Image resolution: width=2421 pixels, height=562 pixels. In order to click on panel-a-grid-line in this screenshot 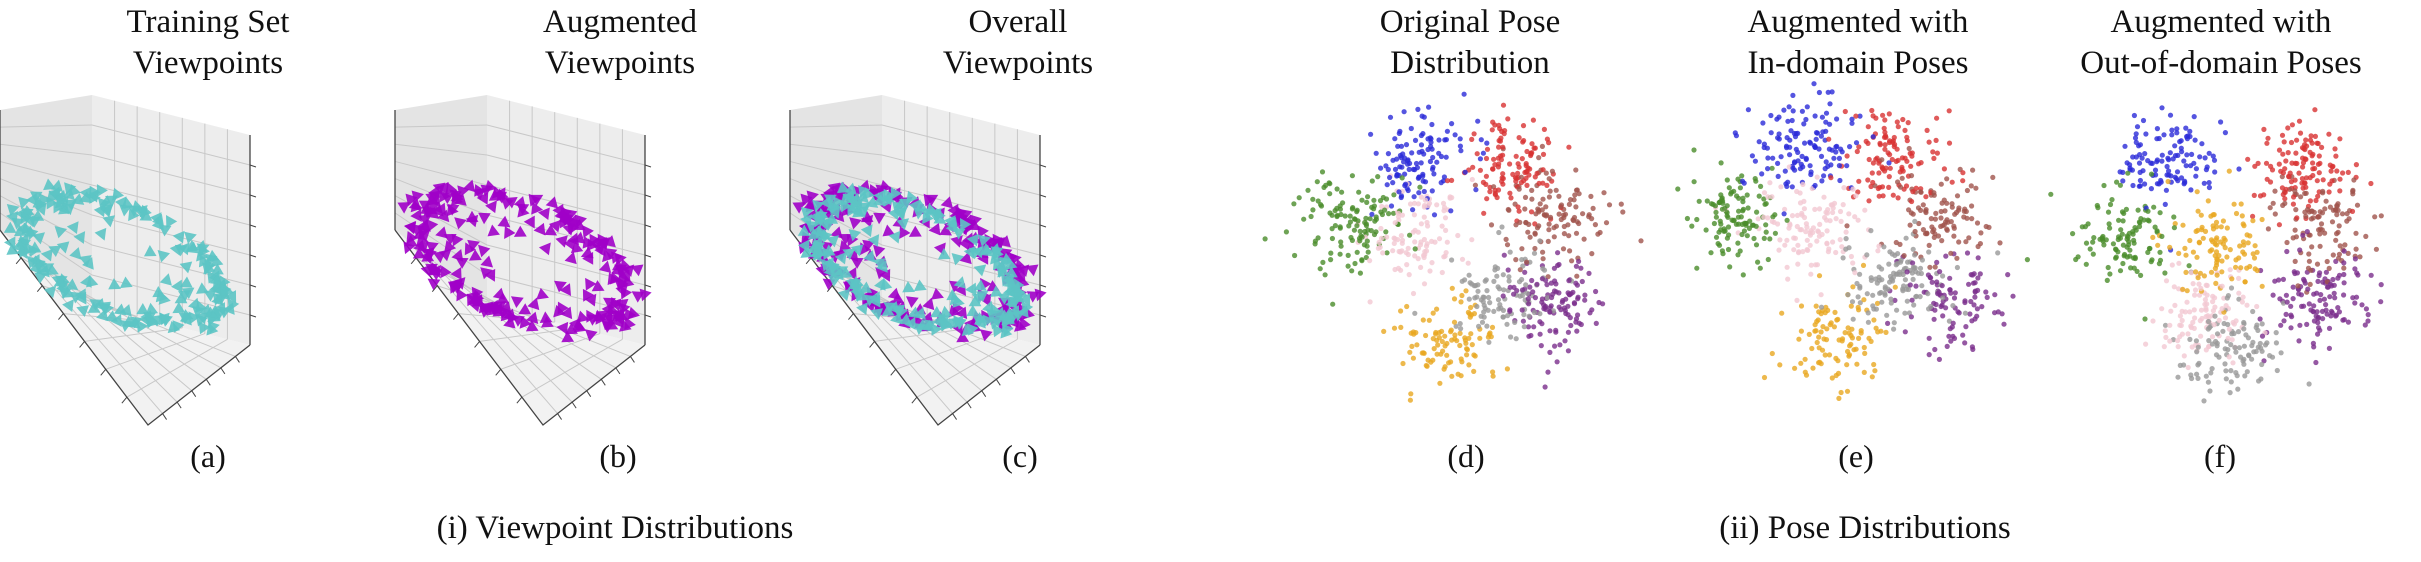, I will do `click(101, 327)`.